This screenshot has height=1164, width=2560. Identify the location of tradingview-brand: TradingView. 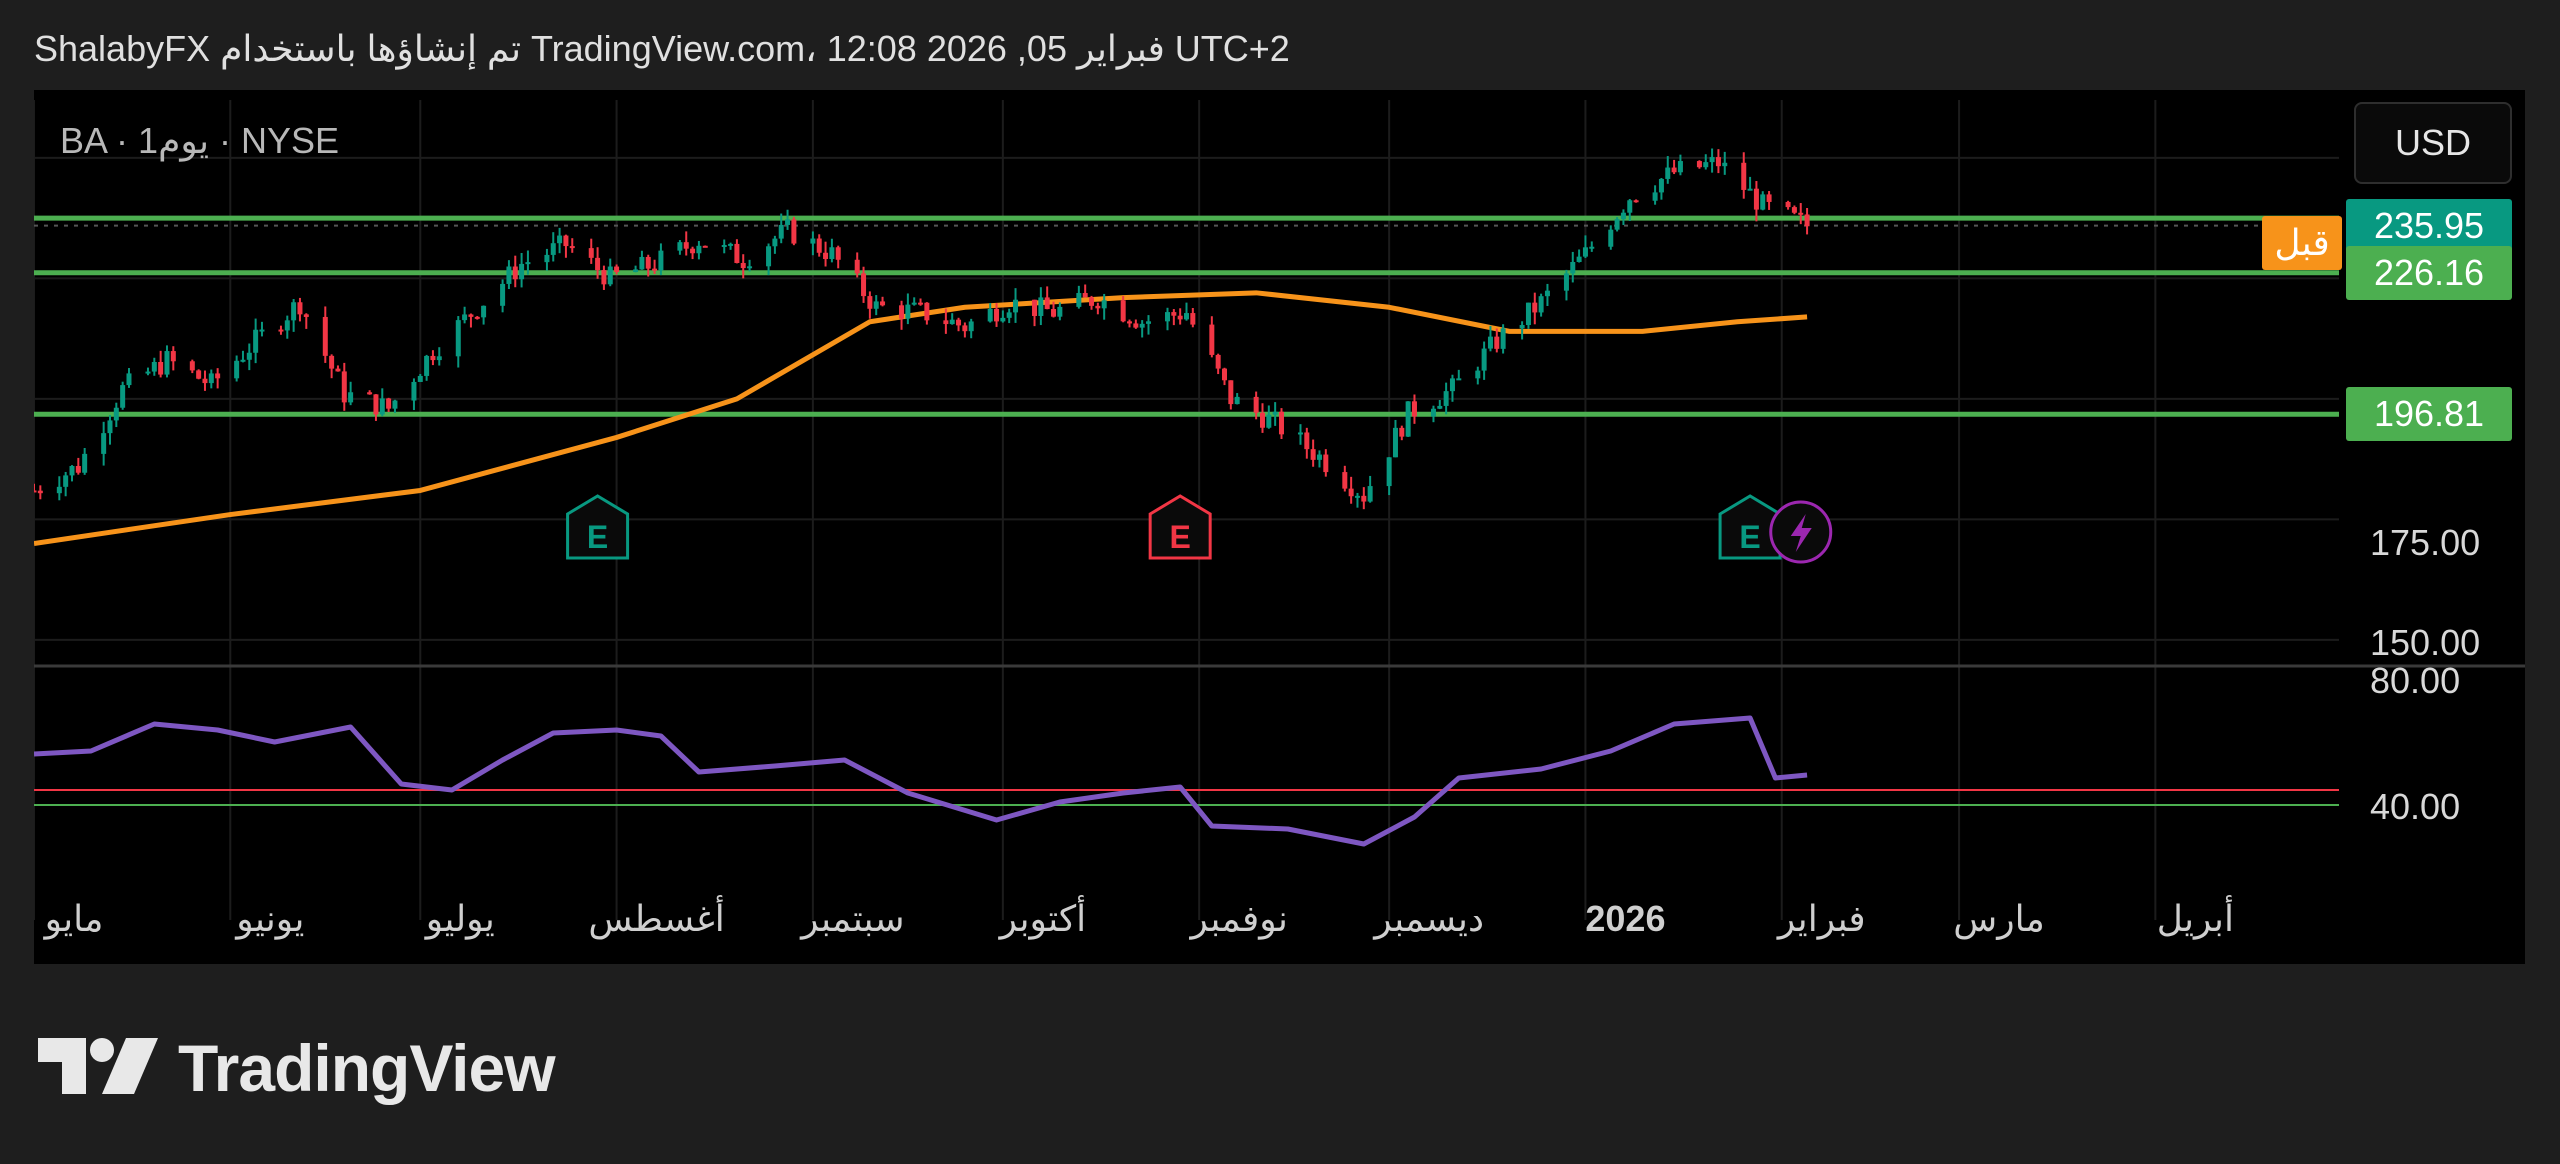
(297, 1068).